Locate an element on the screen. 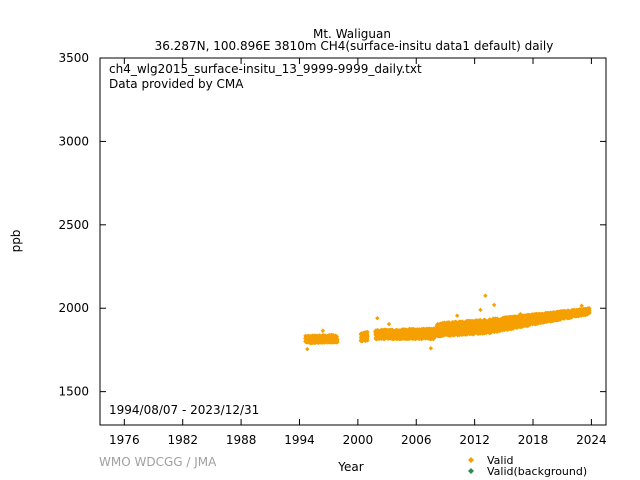 The width and height of the screenshot is (640, 480). x-tick-label: 1976 is located at coordinates (124, 440).